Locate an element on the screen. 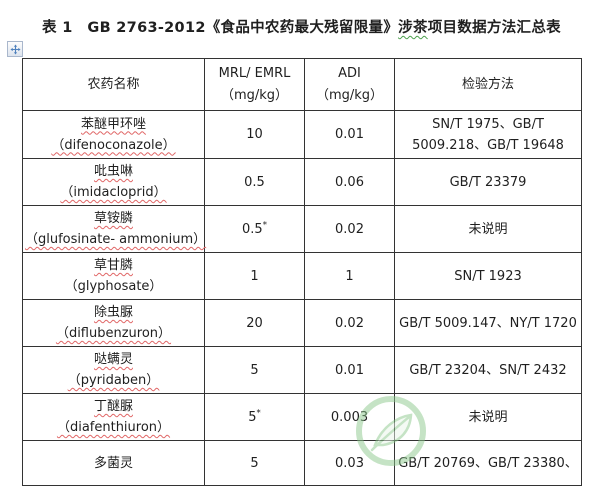  pesticide-name-cn: 除虫脲 is located at coordinates (113, 312).